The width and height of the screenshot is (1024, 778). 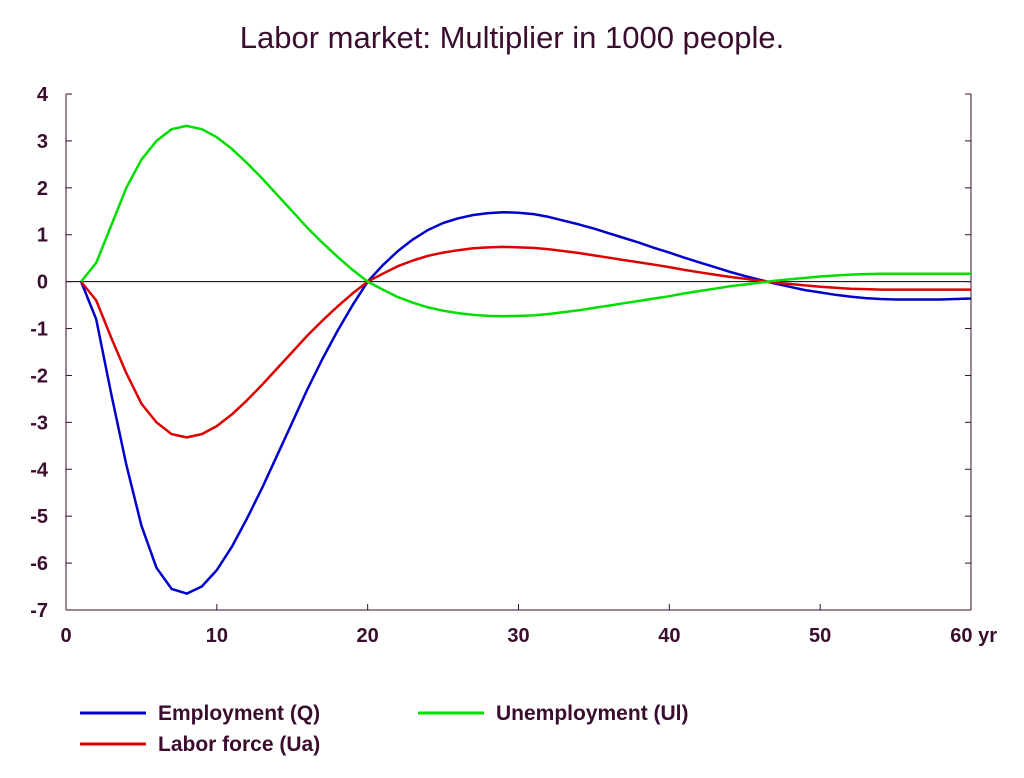 I want to click on y-tick-label: 2, so click(x=42, y=189).